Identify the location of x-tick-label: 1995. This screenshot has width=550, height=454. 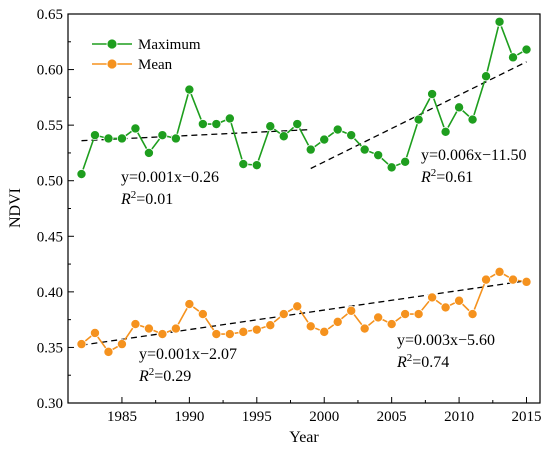
(257, 417).